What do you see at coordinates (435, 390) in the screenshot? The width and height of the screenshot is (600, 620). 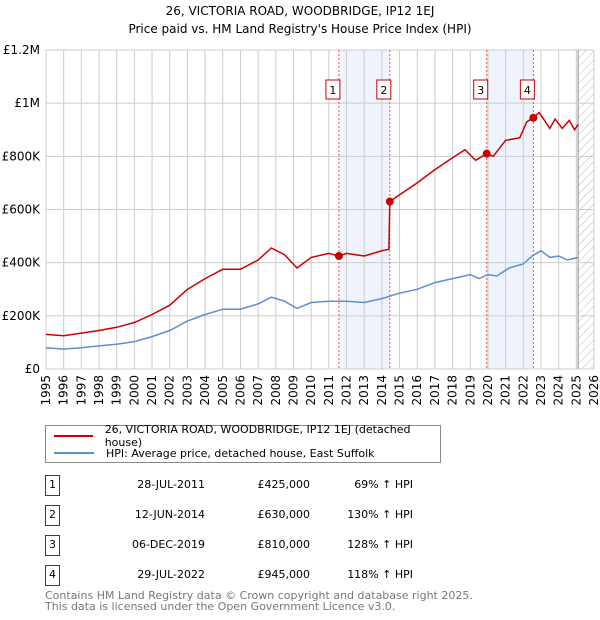 I see `x-tick-label: 2017` at bounding box center [435, 390].